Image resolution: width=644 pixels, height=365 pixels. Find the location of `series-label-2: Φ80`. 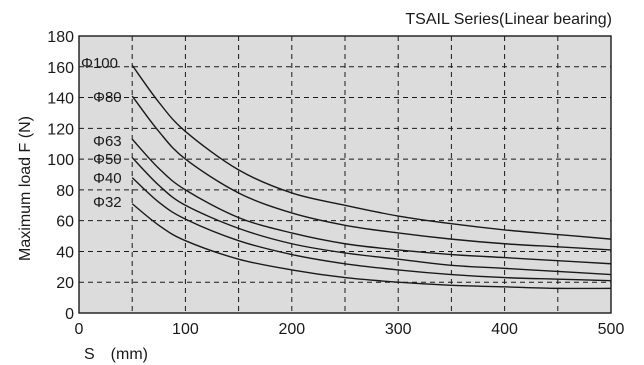

series-label-2: Φ80 is located at coordinates (107, 97).